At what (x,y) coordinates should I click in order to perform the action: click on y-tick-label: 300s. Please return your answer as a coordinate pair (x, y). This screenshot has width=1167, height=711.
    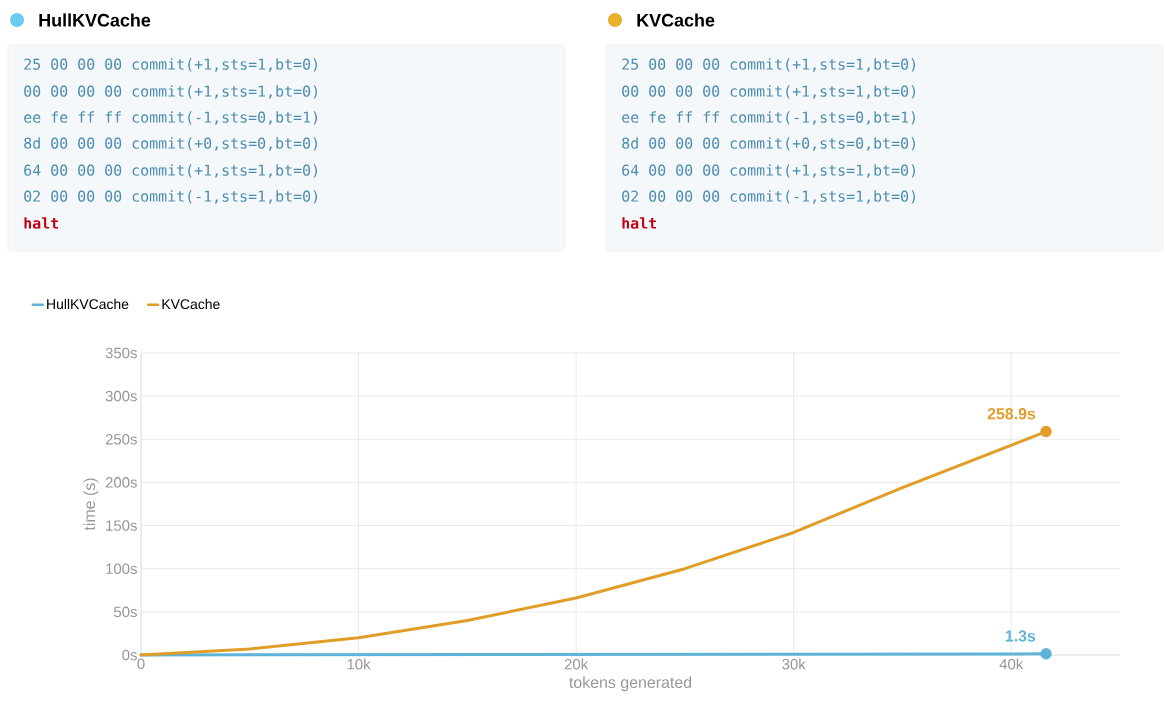
    Looking at the image, I should click on (121, 396).